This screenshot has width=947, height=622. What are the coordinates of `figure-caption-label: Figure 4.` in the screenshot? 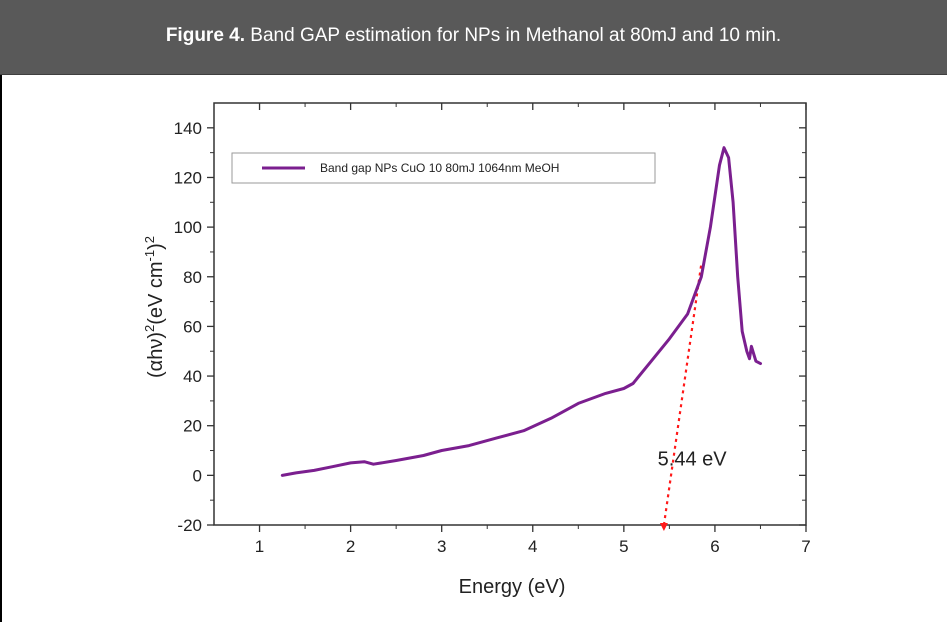 It's located at (205, 35).